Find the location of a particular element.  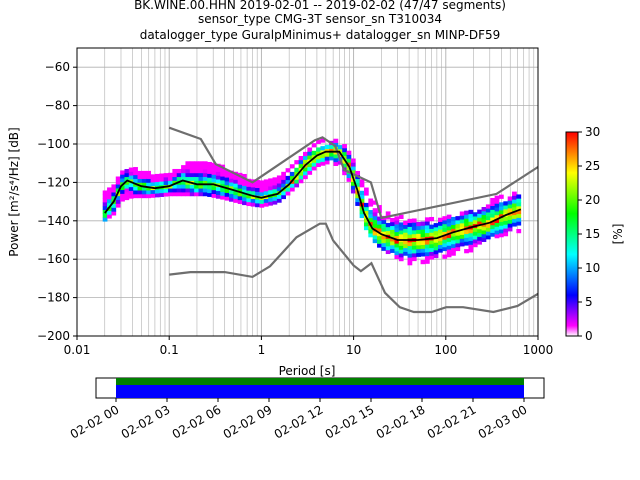

colorbar-ticks: 0 5 10 15 20 25 30 is located at coordinates (589, 234).